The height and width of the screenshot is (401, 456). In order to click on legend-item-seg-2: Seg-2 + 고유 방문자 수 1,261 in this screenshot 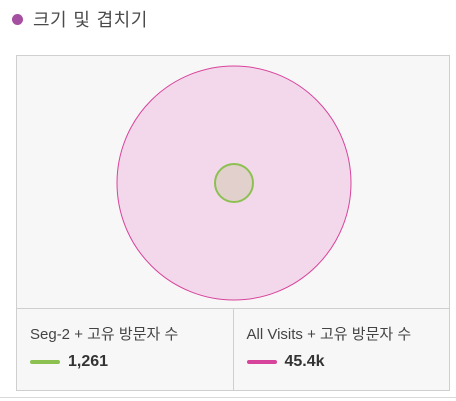, I will do `click(125, 349)`.